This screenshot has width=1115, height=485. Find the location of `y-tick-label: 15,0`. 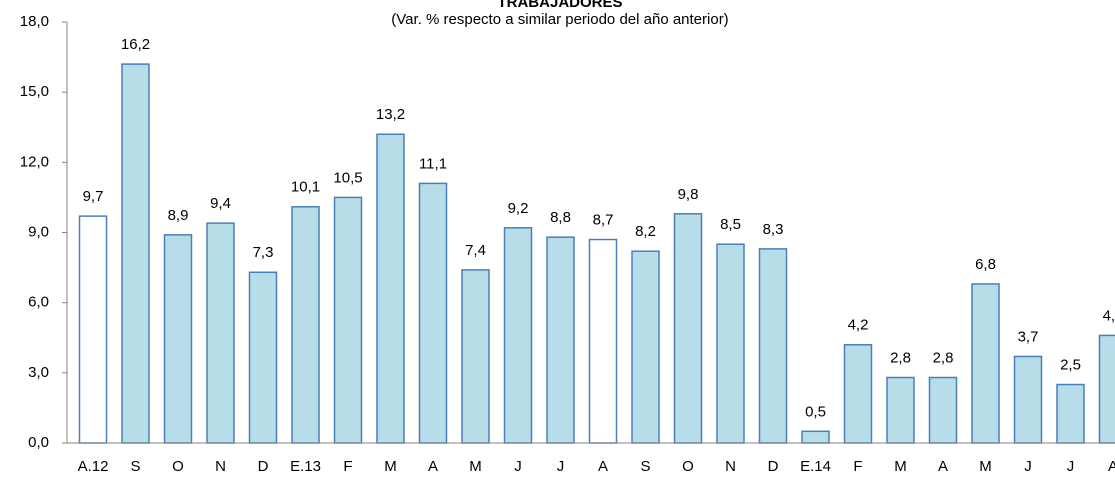

y-tick-label: 15,0 is located at coordinates (34, 91).